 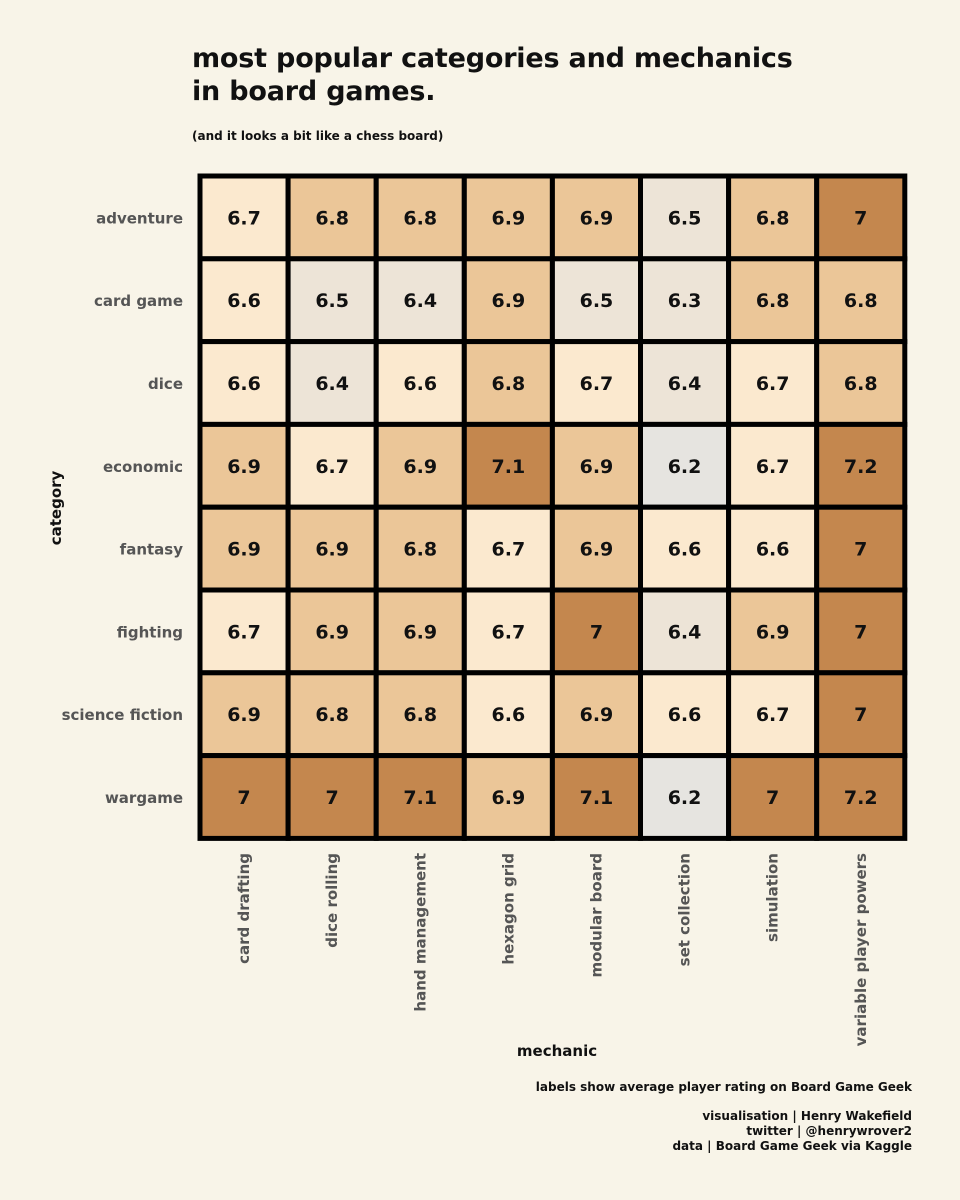 What do you see at coordinates (596, 915) in the screenshot?
I see `x-tick-label-modular-board: modular board` at bounding box center [596, 915].